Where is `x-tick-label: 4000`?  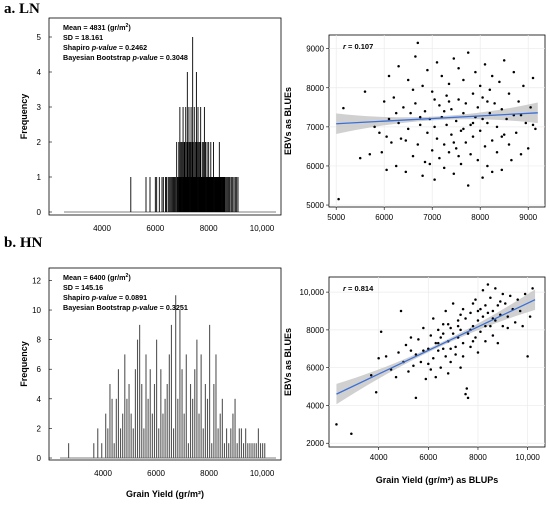
x-tick-label: 4000 is located at coordinates (102, 228).